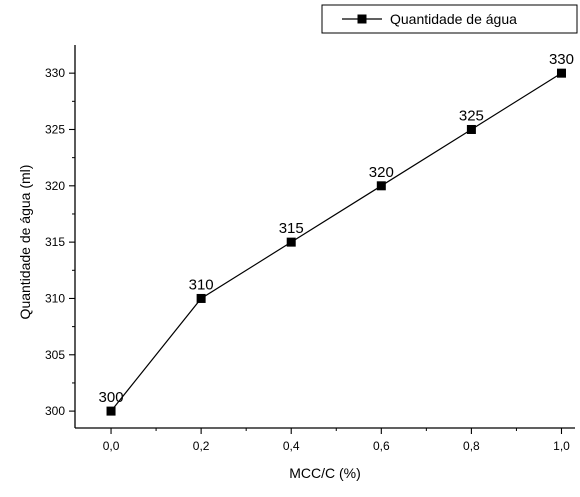 The width and height of the screenshot is (580, 497). What do you see at coordinates (453, 19) in the screenshot?
I see `legend-entry-label: Quantidade de água` at bounding box center [453, 19].